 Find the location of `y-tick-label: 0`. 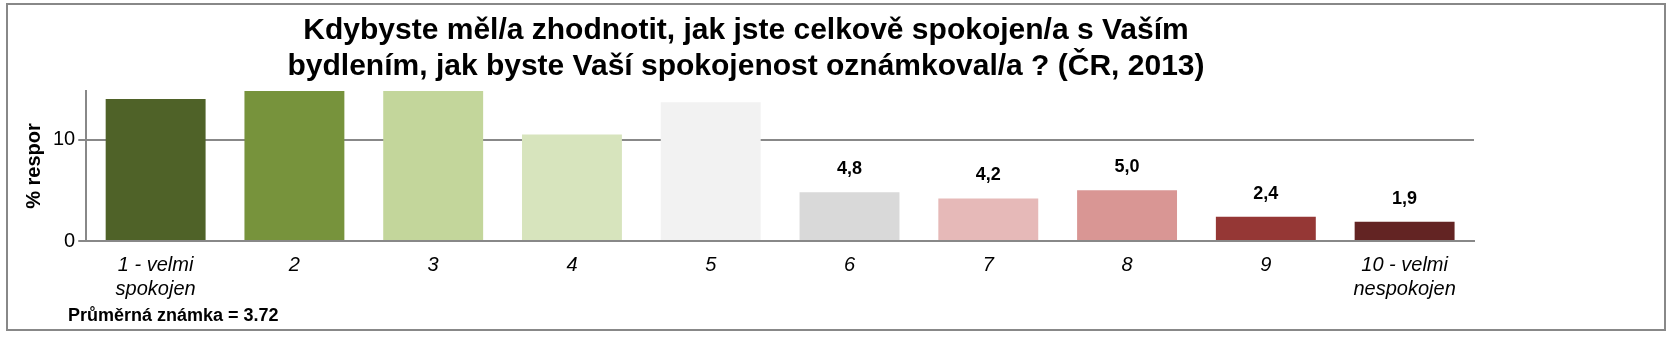

y-tick-label: 0 is located at coordinates (70, 239).